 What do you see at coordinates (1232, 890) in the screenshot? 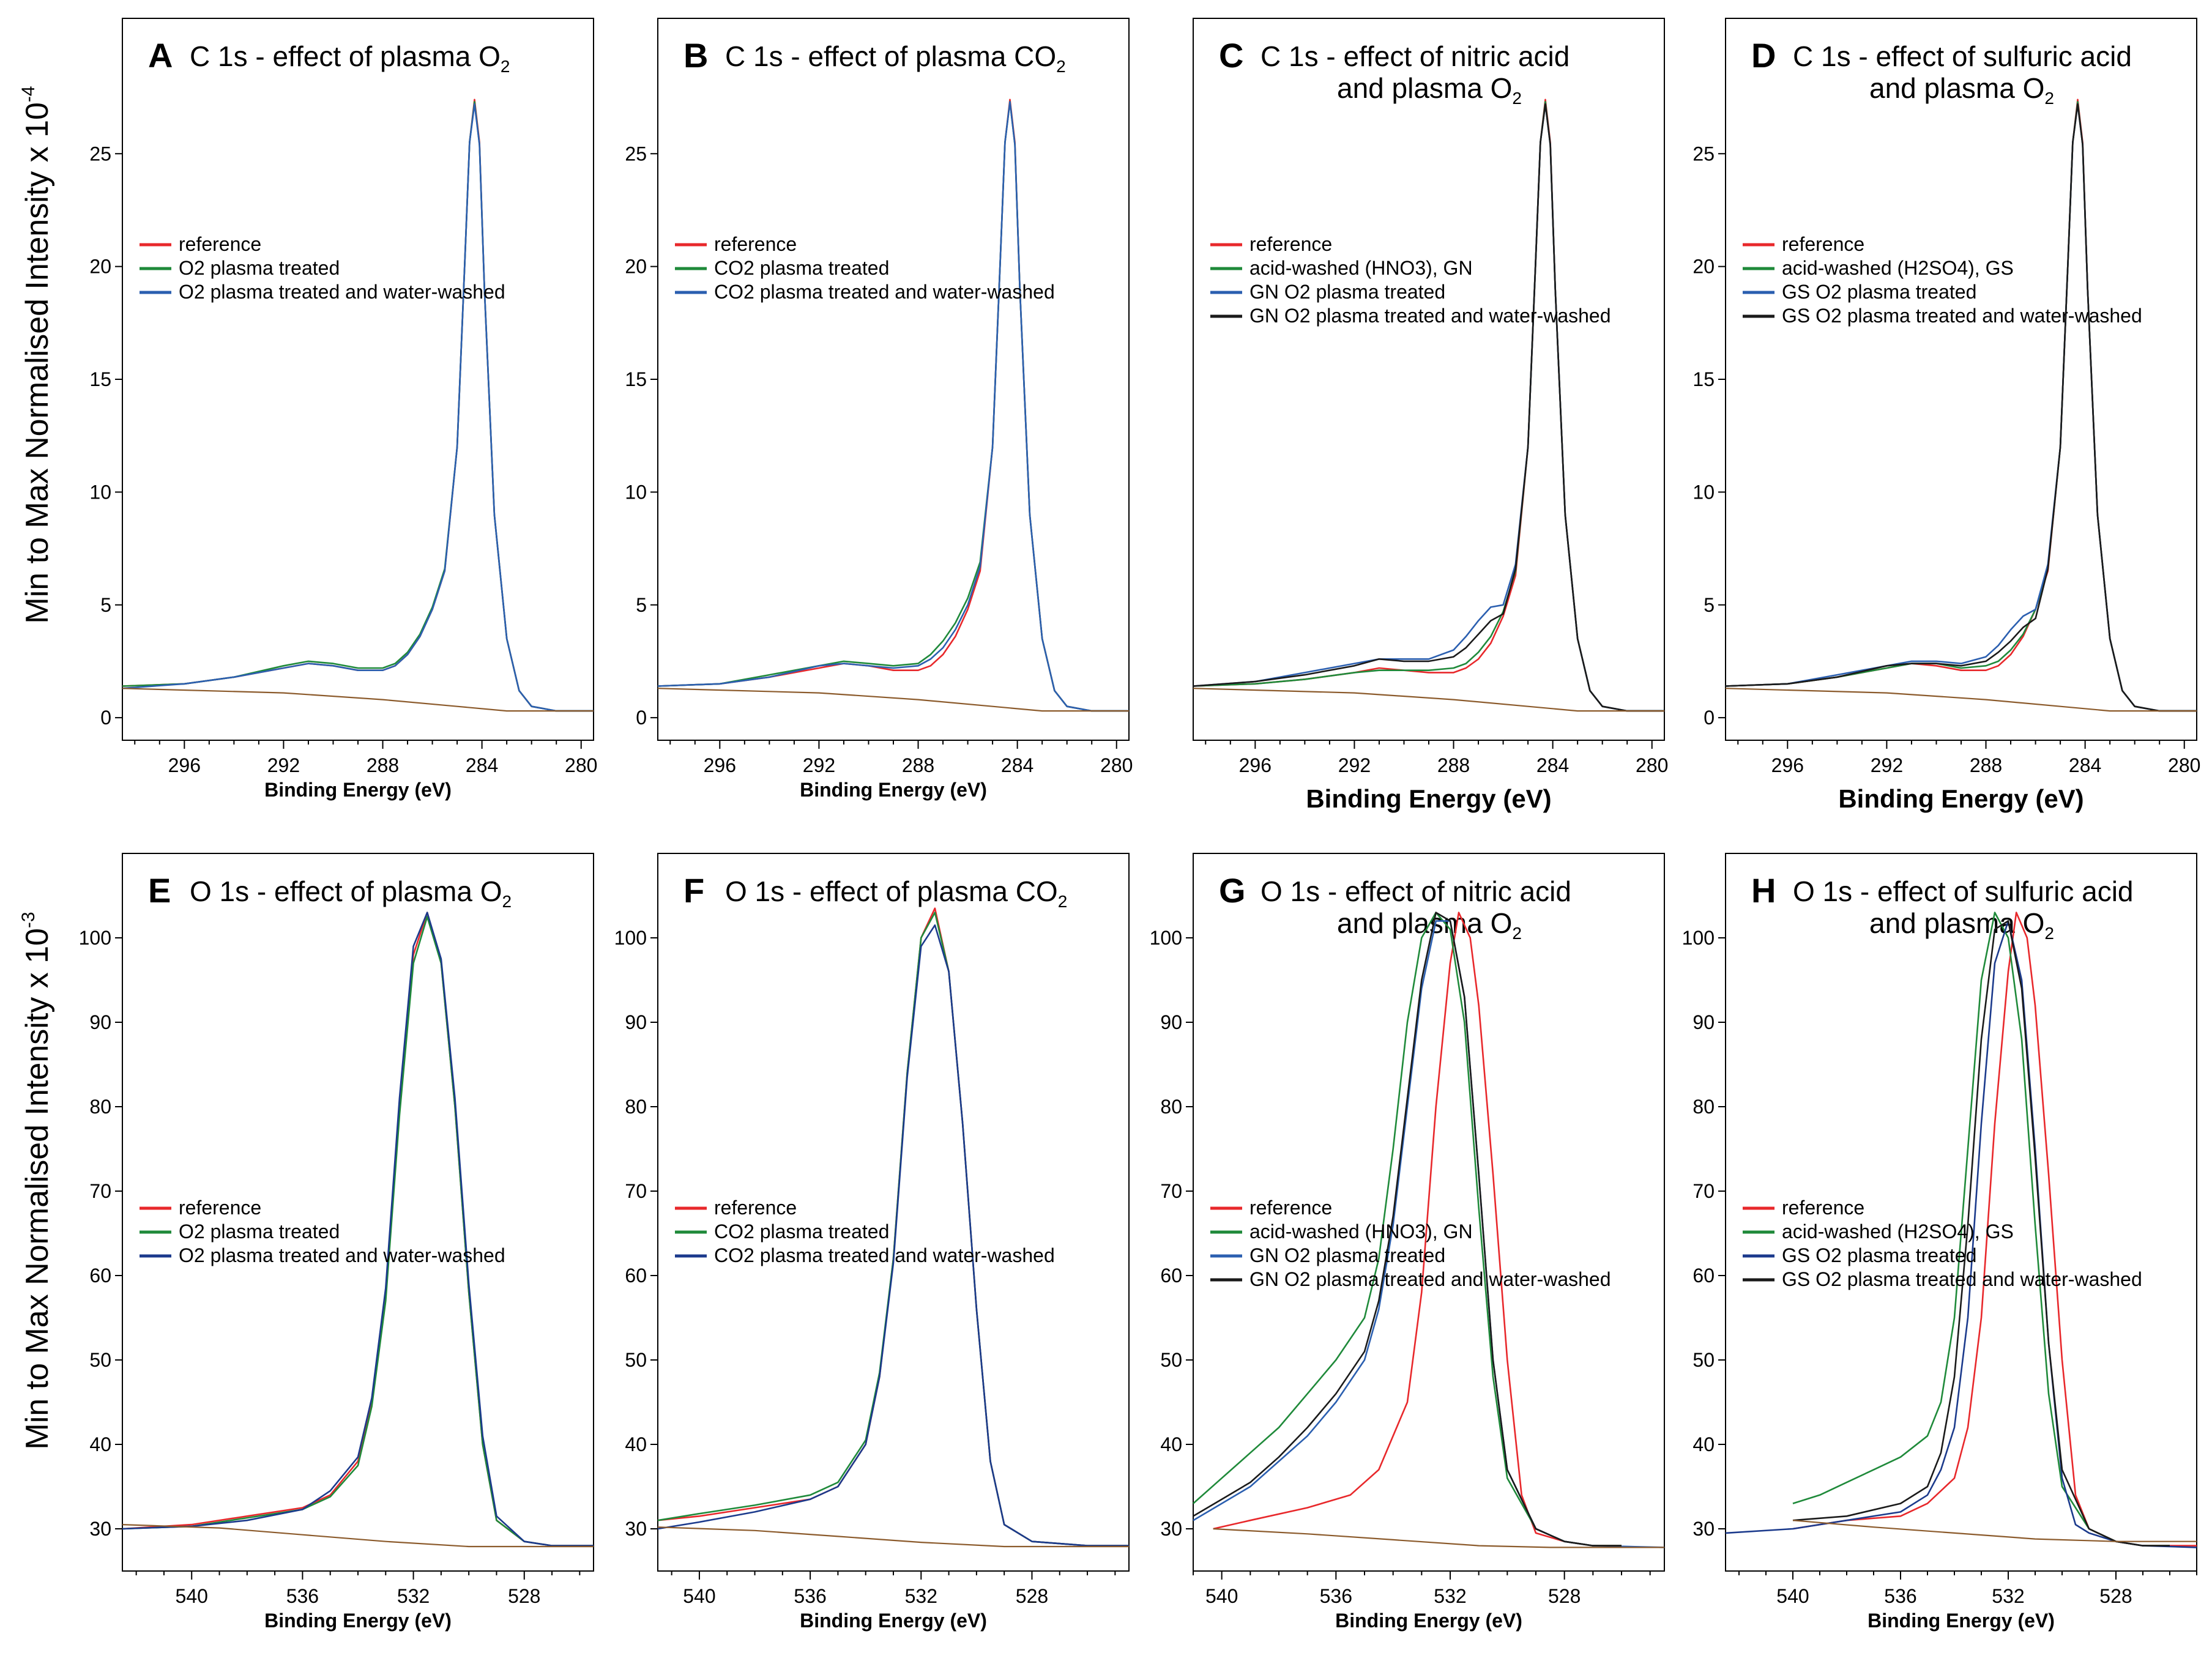
I see `panel-g-letter: G` at bounding box center [1232, 890].